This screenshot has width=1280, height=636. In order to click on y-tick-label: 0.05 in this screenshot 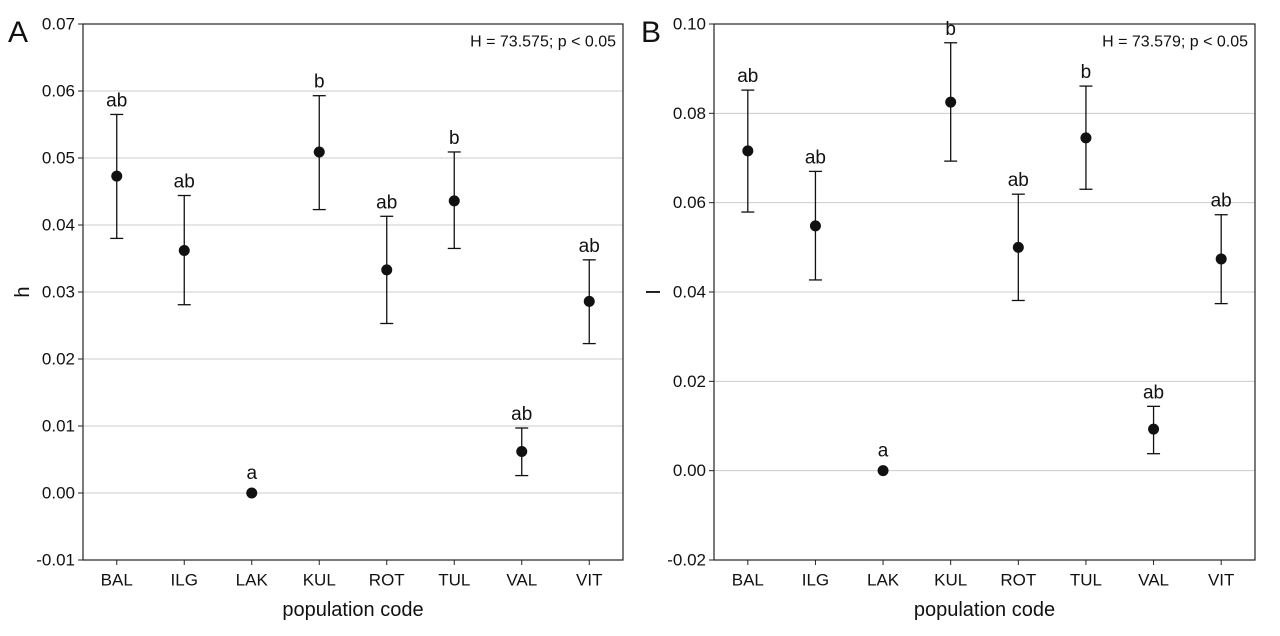, I will do `click(58, 158)`.